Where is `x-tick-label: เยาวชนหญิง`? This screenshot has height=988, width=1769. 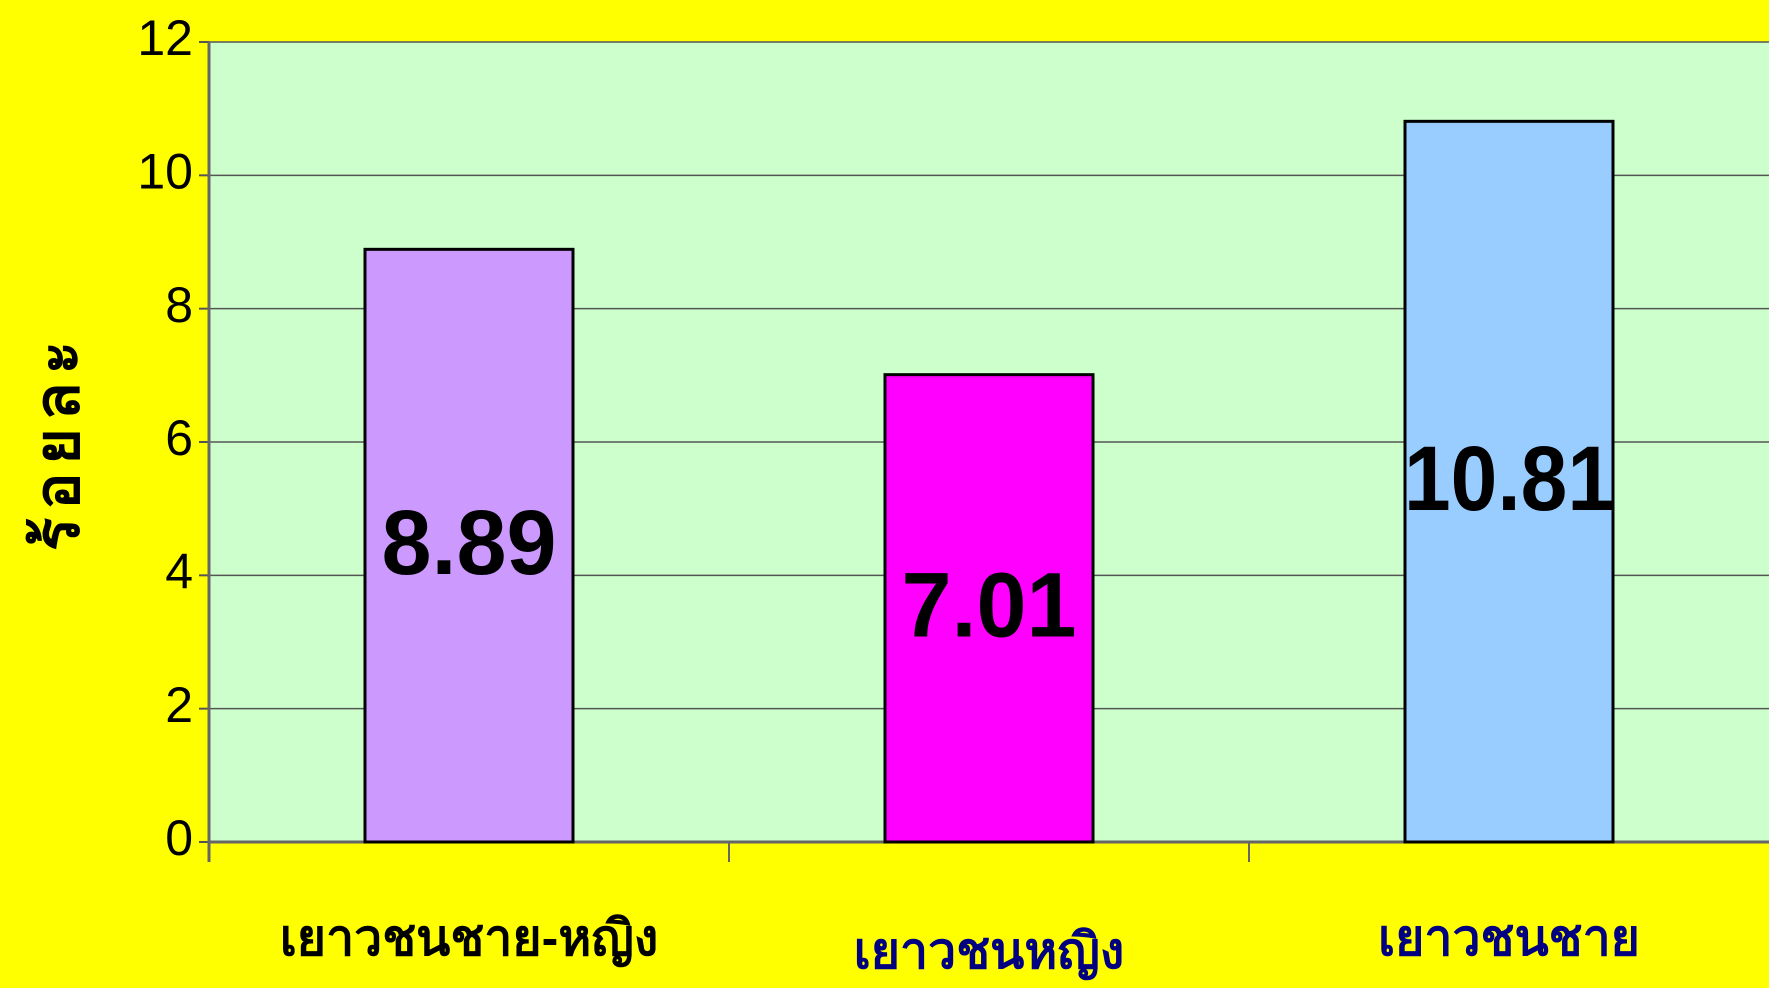
x-tick-label: เยาวชนหญิง is located at coordinates (989, 951).